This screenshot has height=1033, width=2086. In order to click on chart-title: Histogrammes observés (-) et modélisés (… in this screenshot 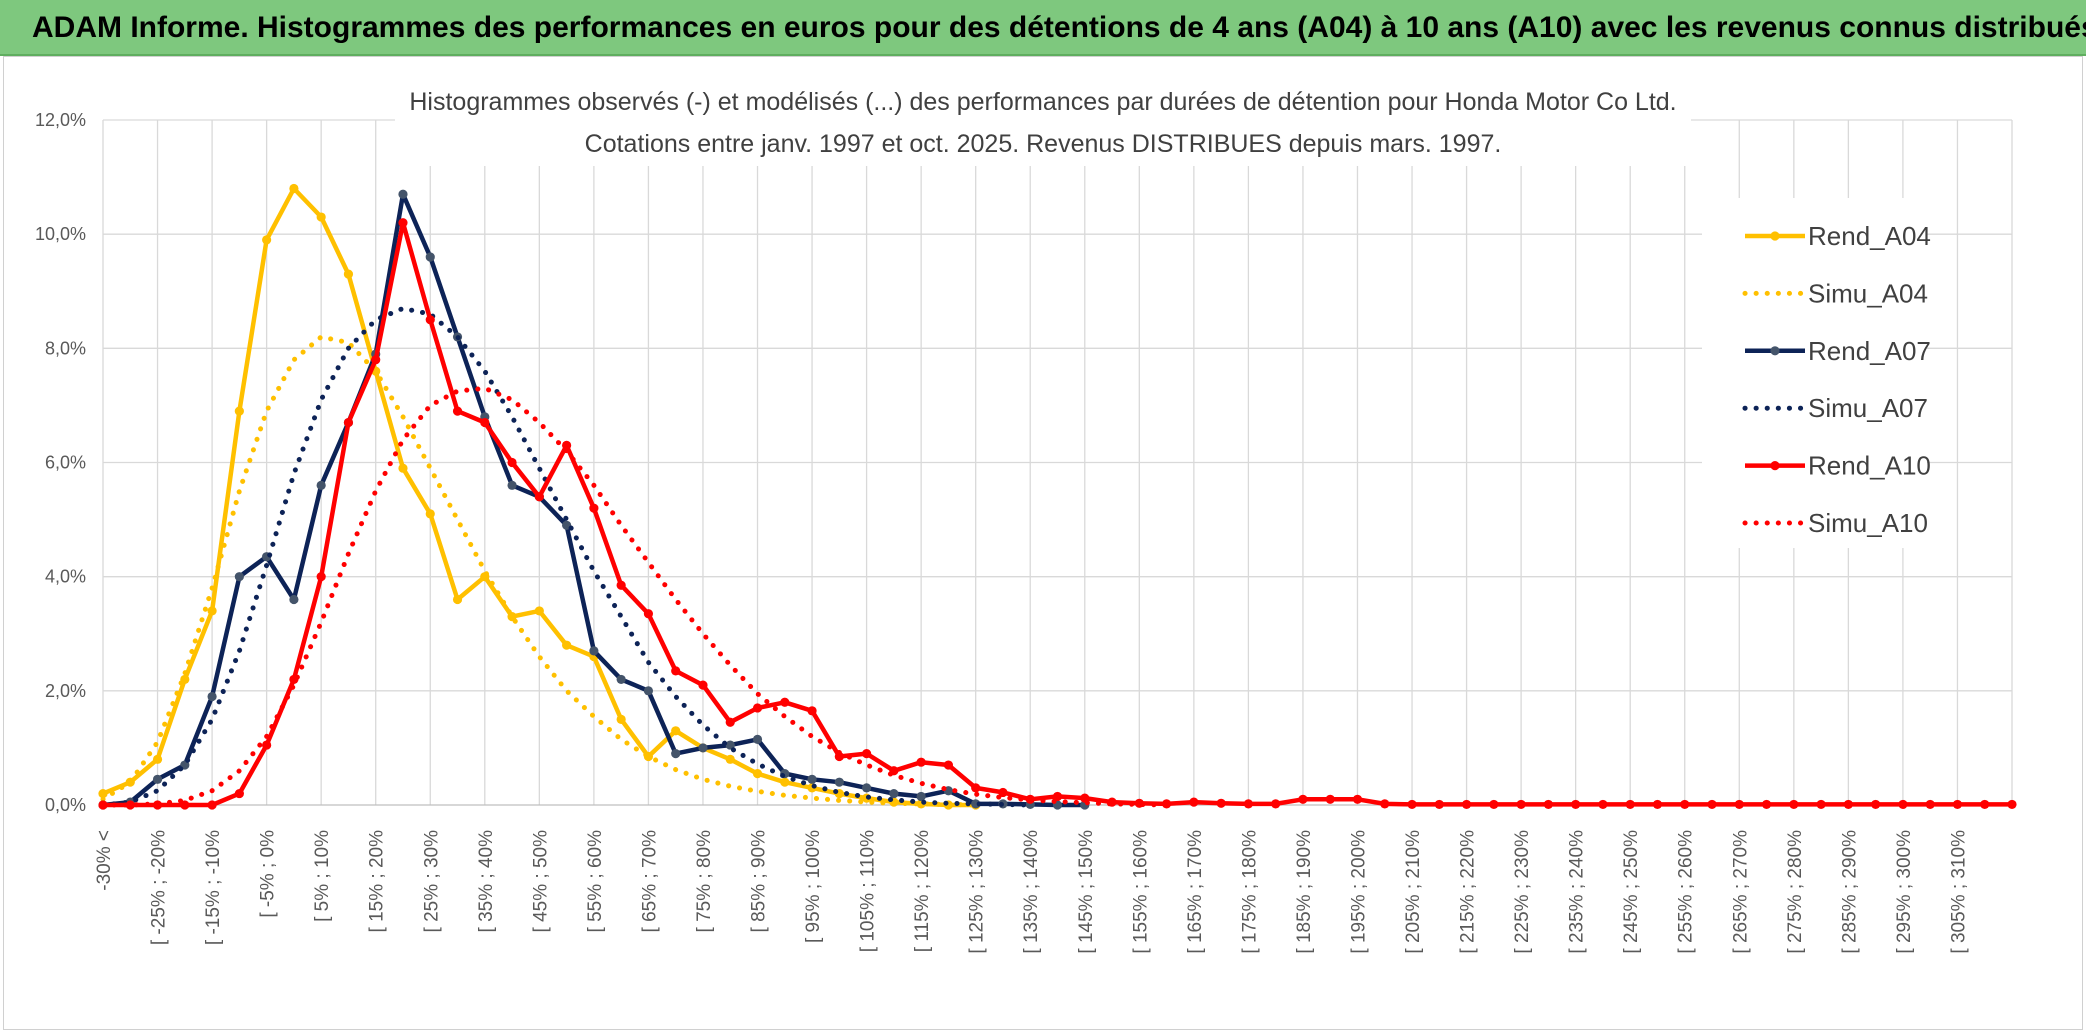, I will do `click(1043, 122)`.